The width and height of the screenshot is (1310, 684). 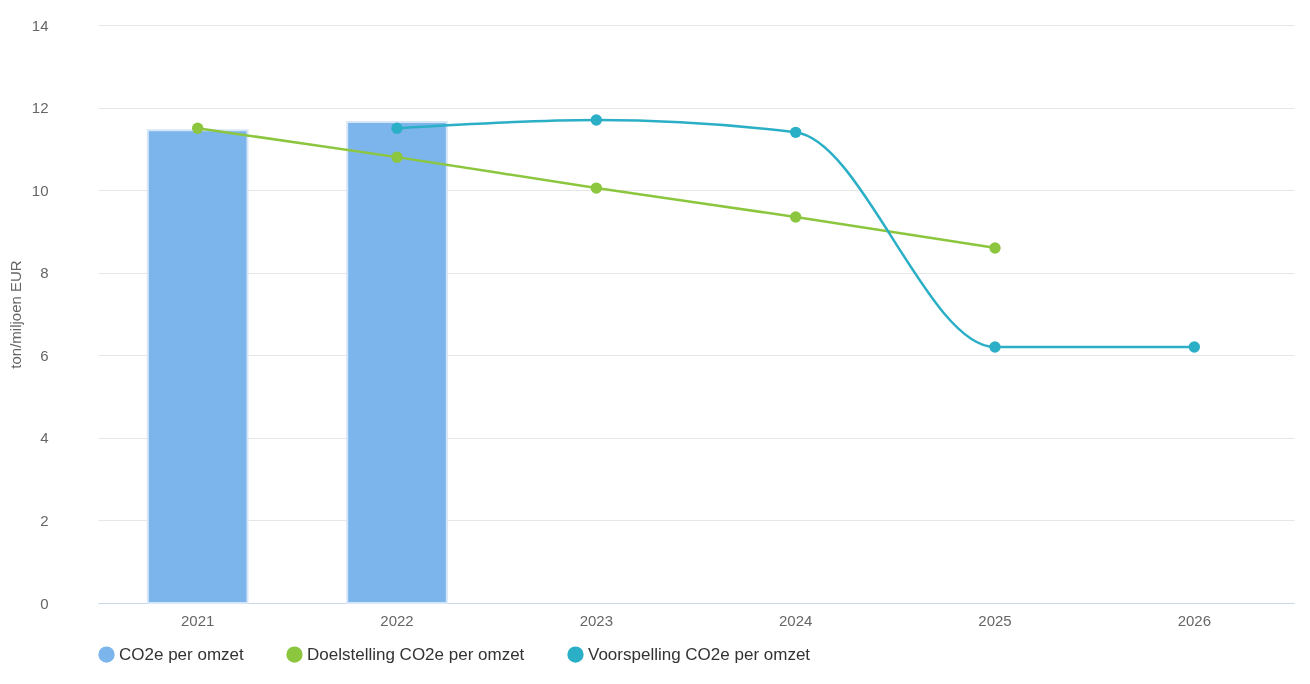 What do you see at coordinates (44, 355) in the screenshot?
I see `y-tick-label: 6` at bounding box center [44, 355].